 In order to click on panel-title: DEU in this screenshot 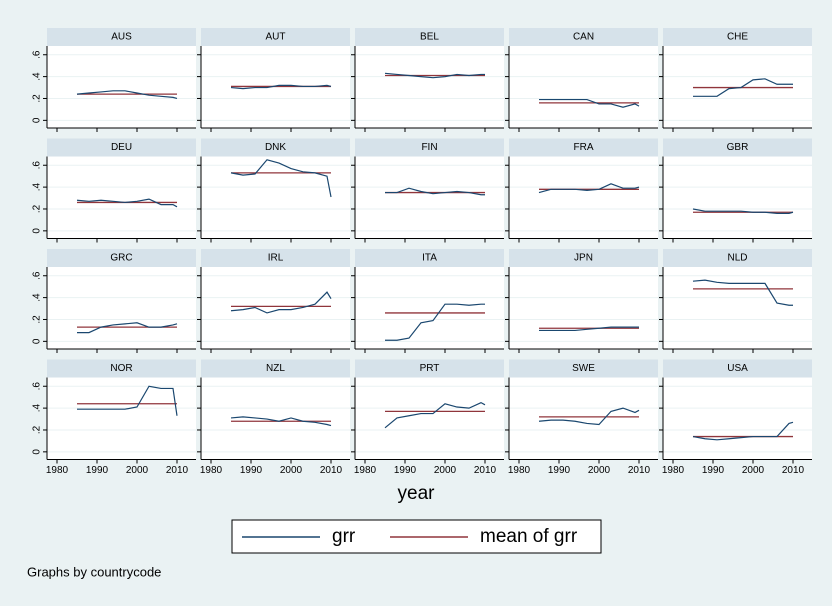, I will do `click(121, 147)`.